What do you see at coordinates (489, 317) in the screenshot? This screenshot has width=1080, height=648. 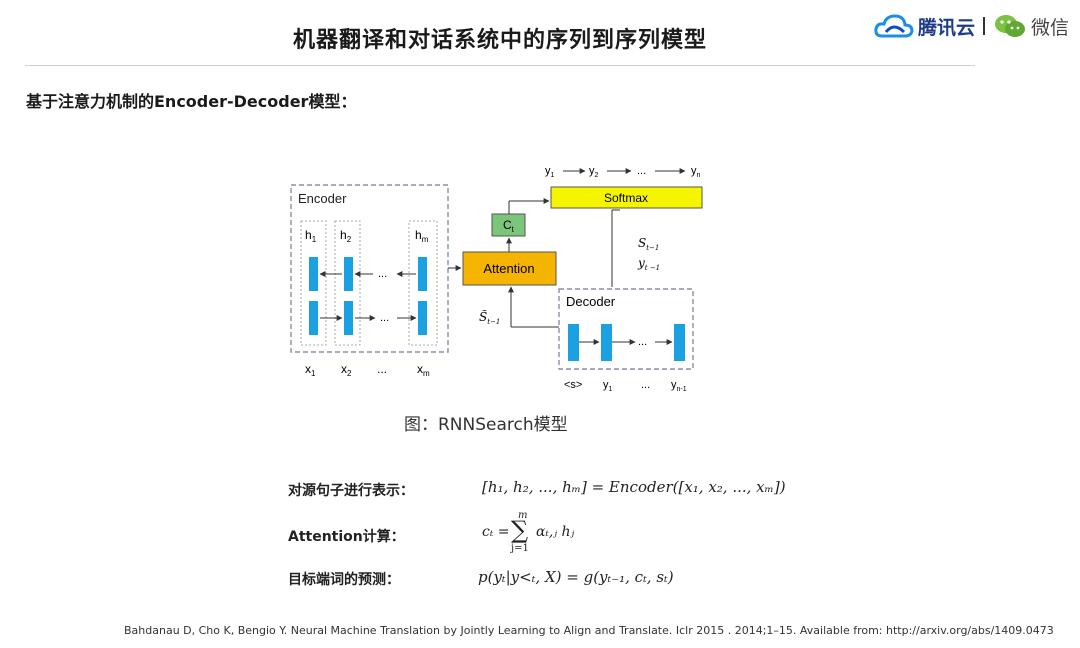 I see `tilde-state-label: S̃t−1` at bounding box center [489, 317].